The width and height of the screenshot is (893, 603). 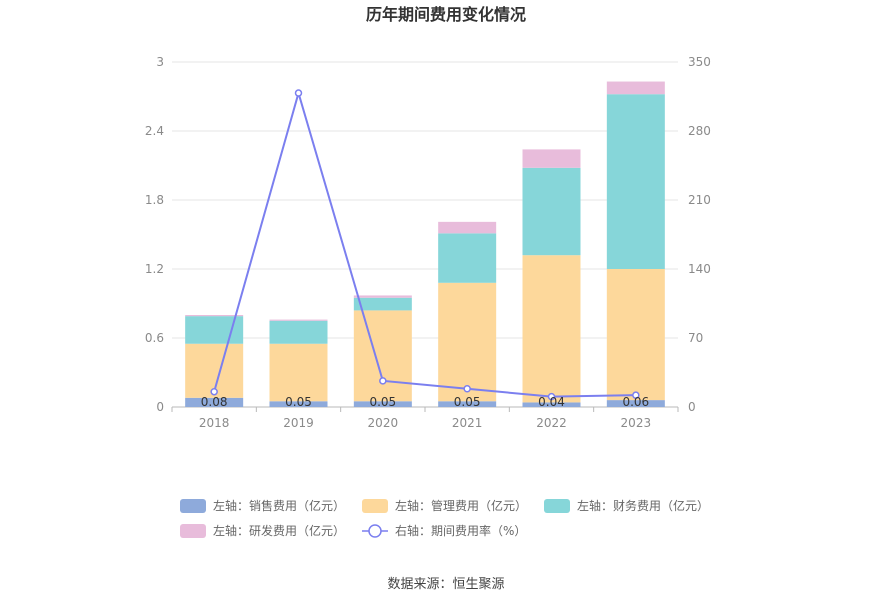 I want to click on chart-title: 历年期间费用变化情况, so click(x=446, y=14).